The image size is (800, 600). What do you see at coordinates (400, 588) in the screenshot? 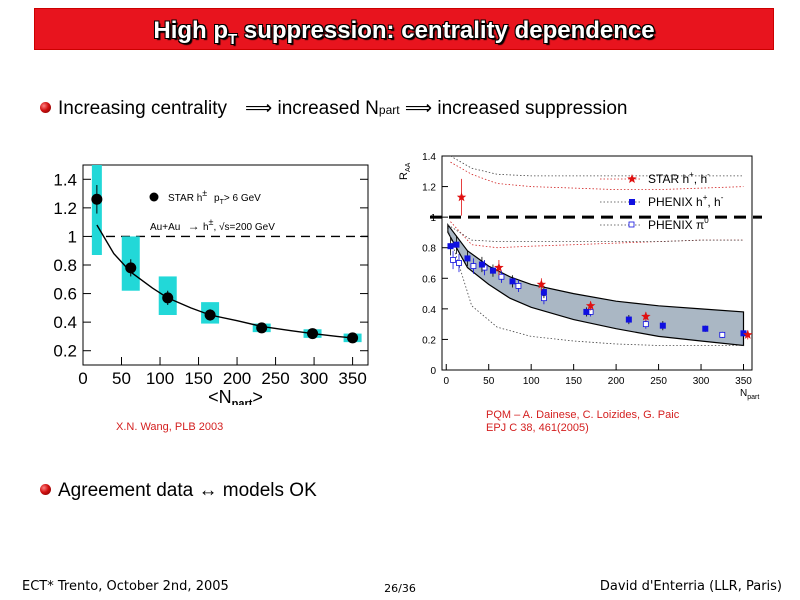
I see `page-number: 26/36` at bounding box center [400, 588].